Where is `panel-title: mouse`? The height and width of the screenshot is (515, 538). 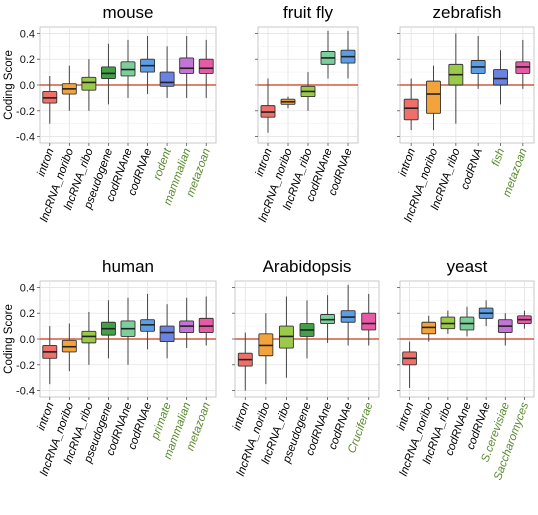 panel-title: mouse is located at coordinates (127, 12).